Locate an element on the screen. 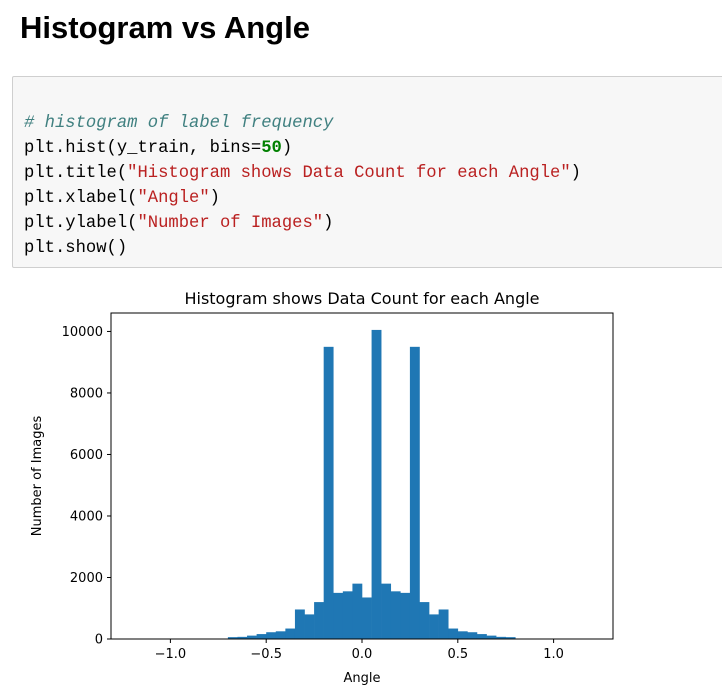 The width and height of the screenshot is (722, 698). code-line-ylabel: plt.ylabel("Number of Images") is located at coordinates (302, 223).